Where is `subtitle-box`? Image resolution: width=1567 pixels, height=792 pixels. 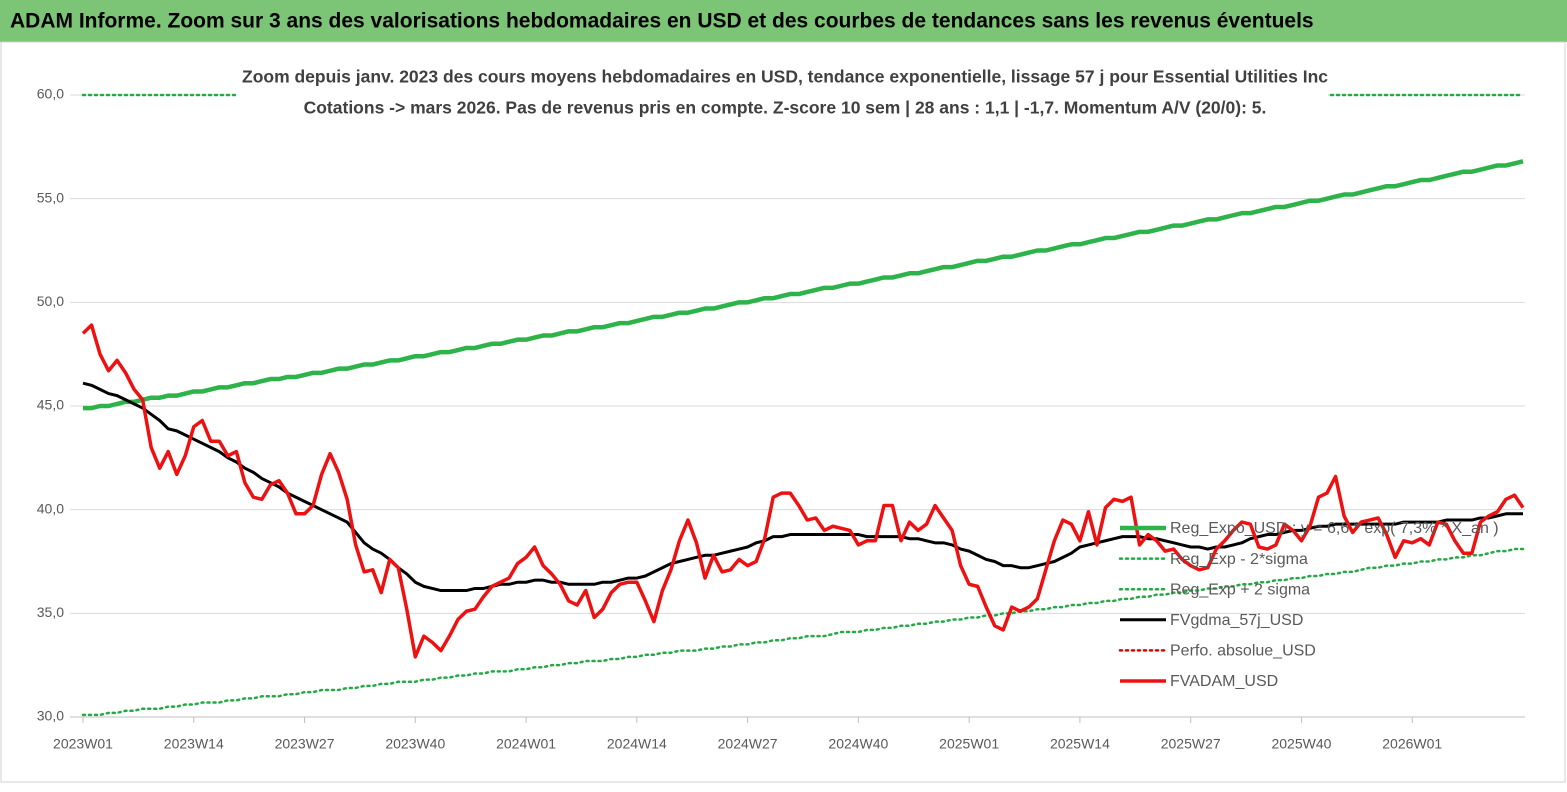
subtitle-box is located at coordinates (782, 93).